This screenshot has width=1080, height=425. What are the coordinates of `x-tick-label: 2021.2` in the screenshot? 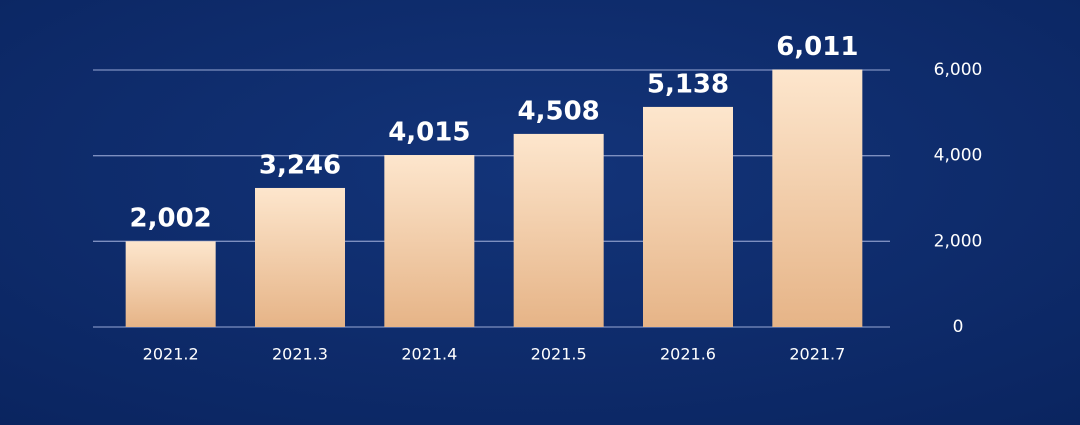 It's located at (171, 354).